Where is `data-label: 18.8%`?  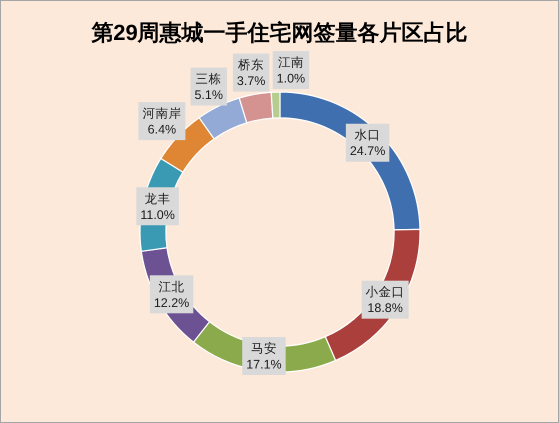
data-label: 18.8% is located at coordinates (385, 308).